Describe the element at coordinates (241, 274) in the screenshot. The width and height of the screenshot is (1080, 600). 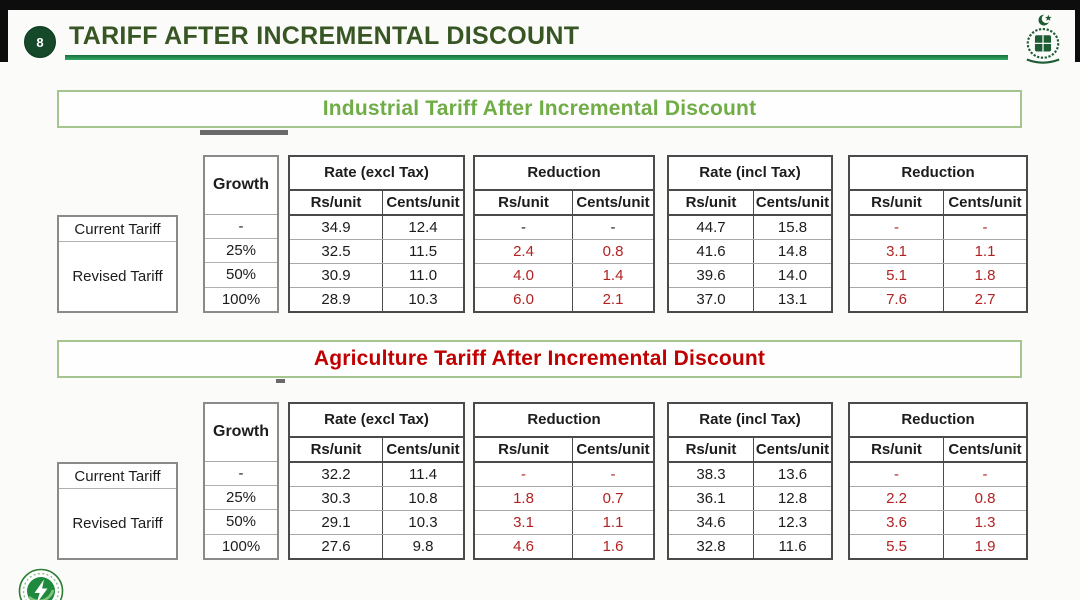
I see `growth-cell: 50%` at that location.